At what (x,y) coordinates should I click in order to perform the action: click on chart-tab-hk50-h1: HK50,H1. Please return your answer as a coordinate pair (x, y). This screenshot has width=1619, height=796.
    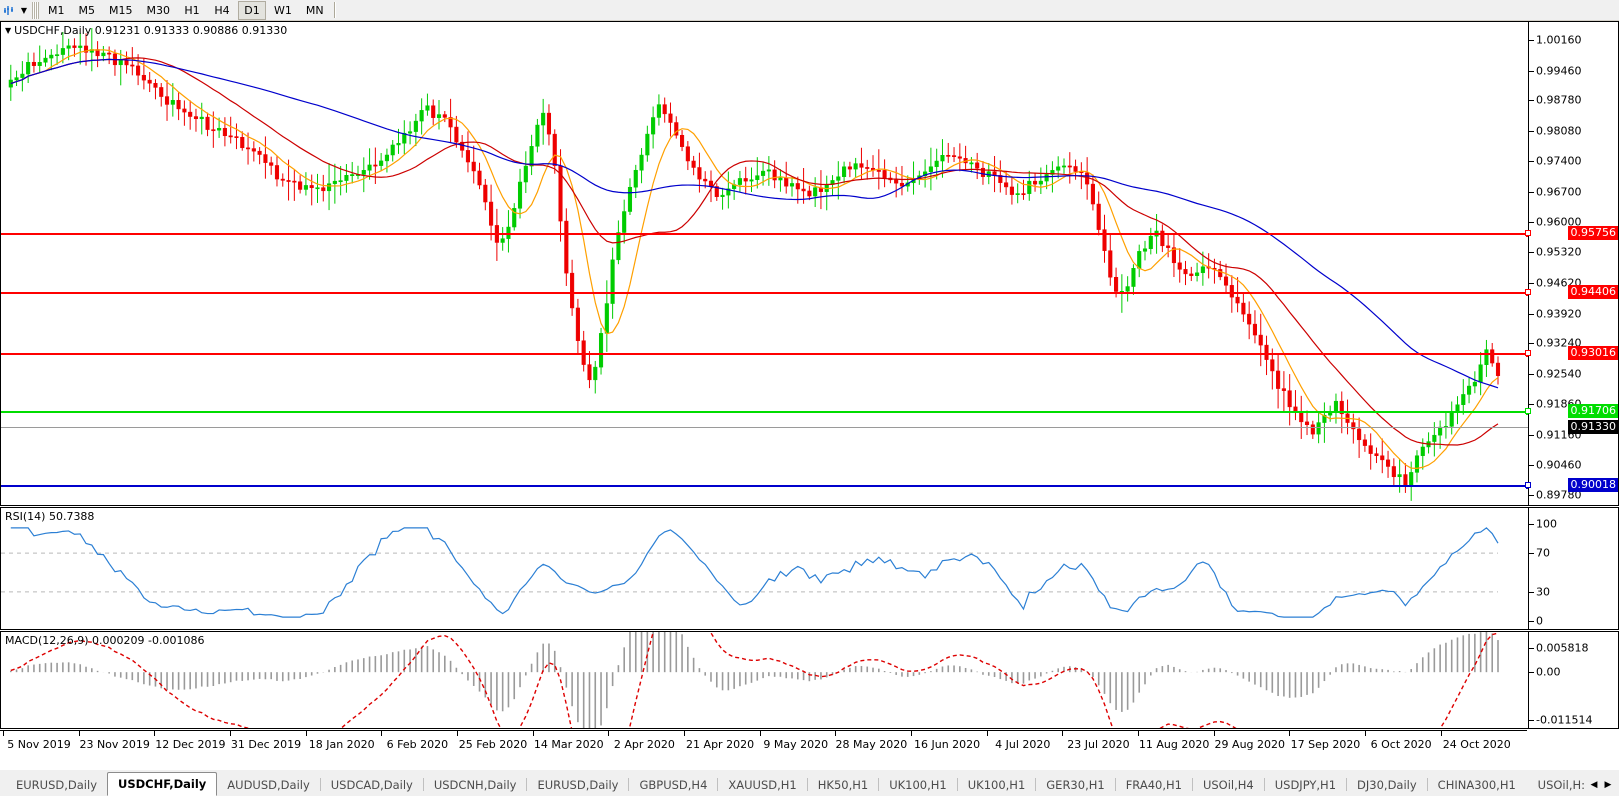
    Looking at the image, I should click on (843, 785).